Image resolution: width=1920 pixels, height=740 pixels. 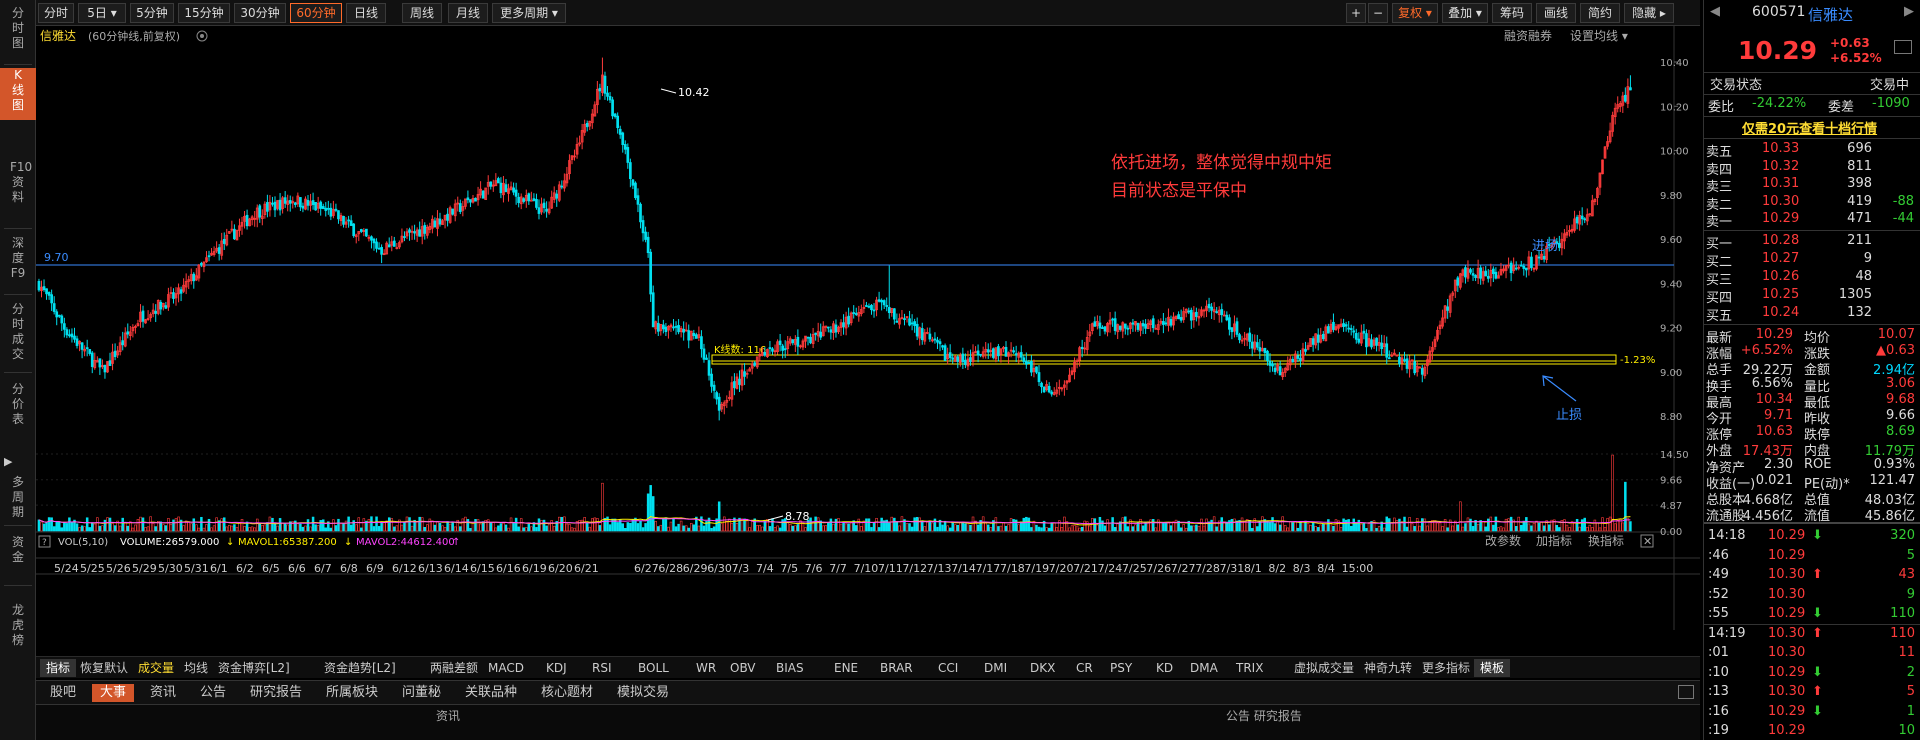 What do you see at coordinates (1909, 11) in the screenshot?
I see `next-stock-icon: ▶` at bounding box center [1909, 11].